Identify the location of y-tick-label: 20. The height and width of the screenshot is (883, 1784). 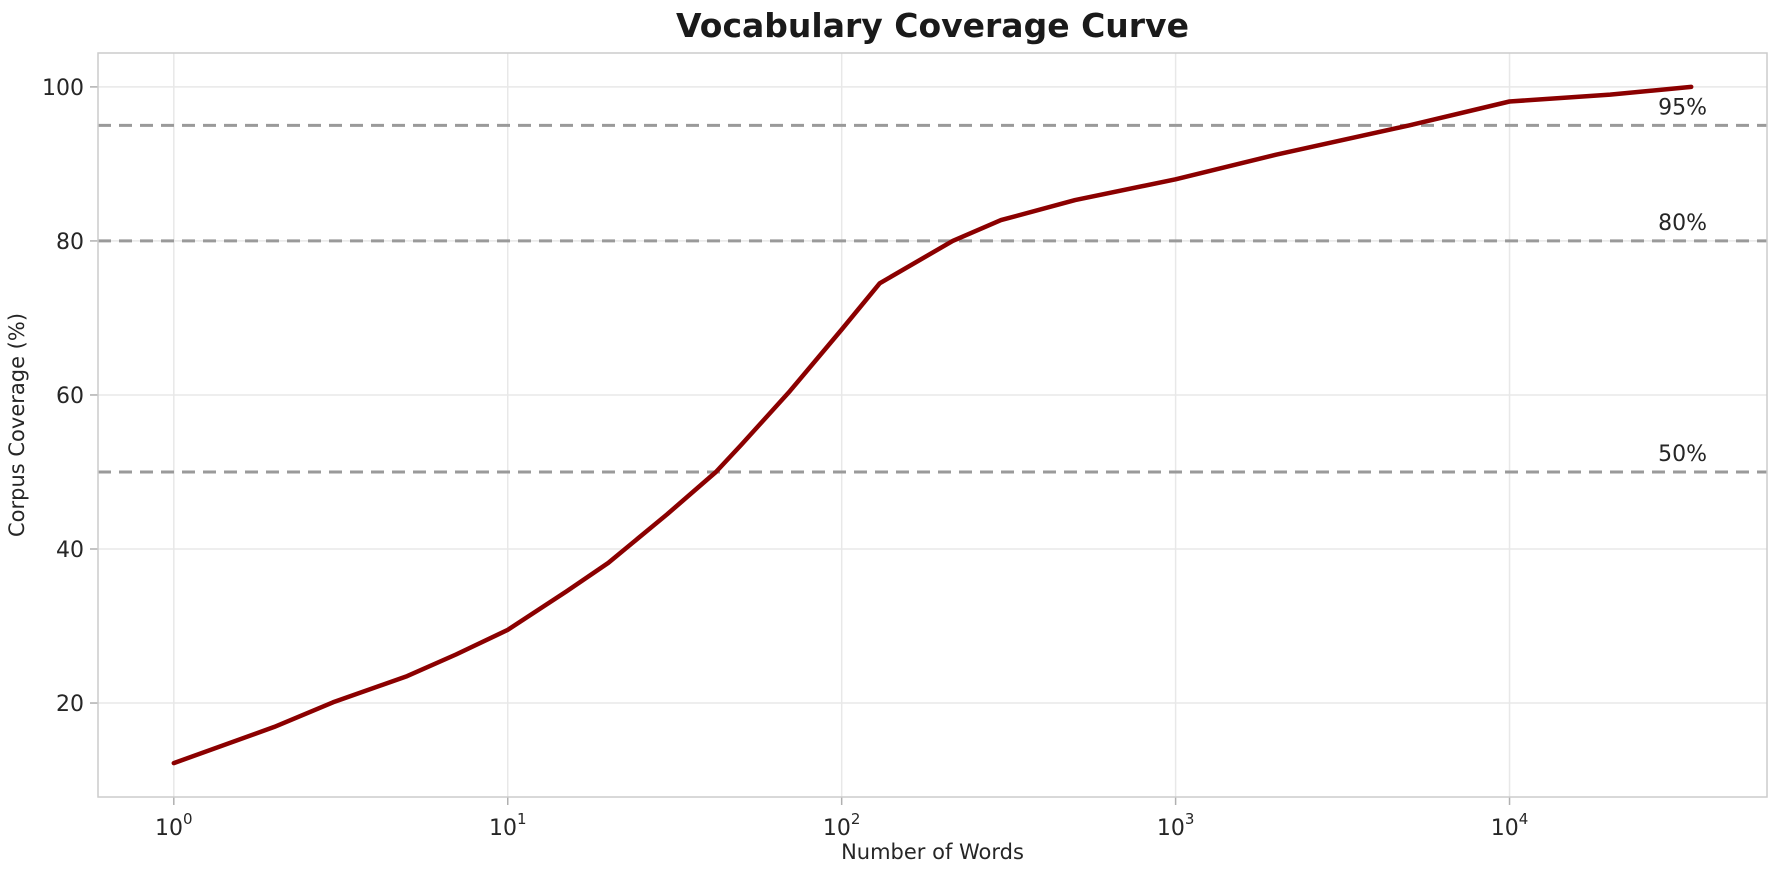
(70, 704).